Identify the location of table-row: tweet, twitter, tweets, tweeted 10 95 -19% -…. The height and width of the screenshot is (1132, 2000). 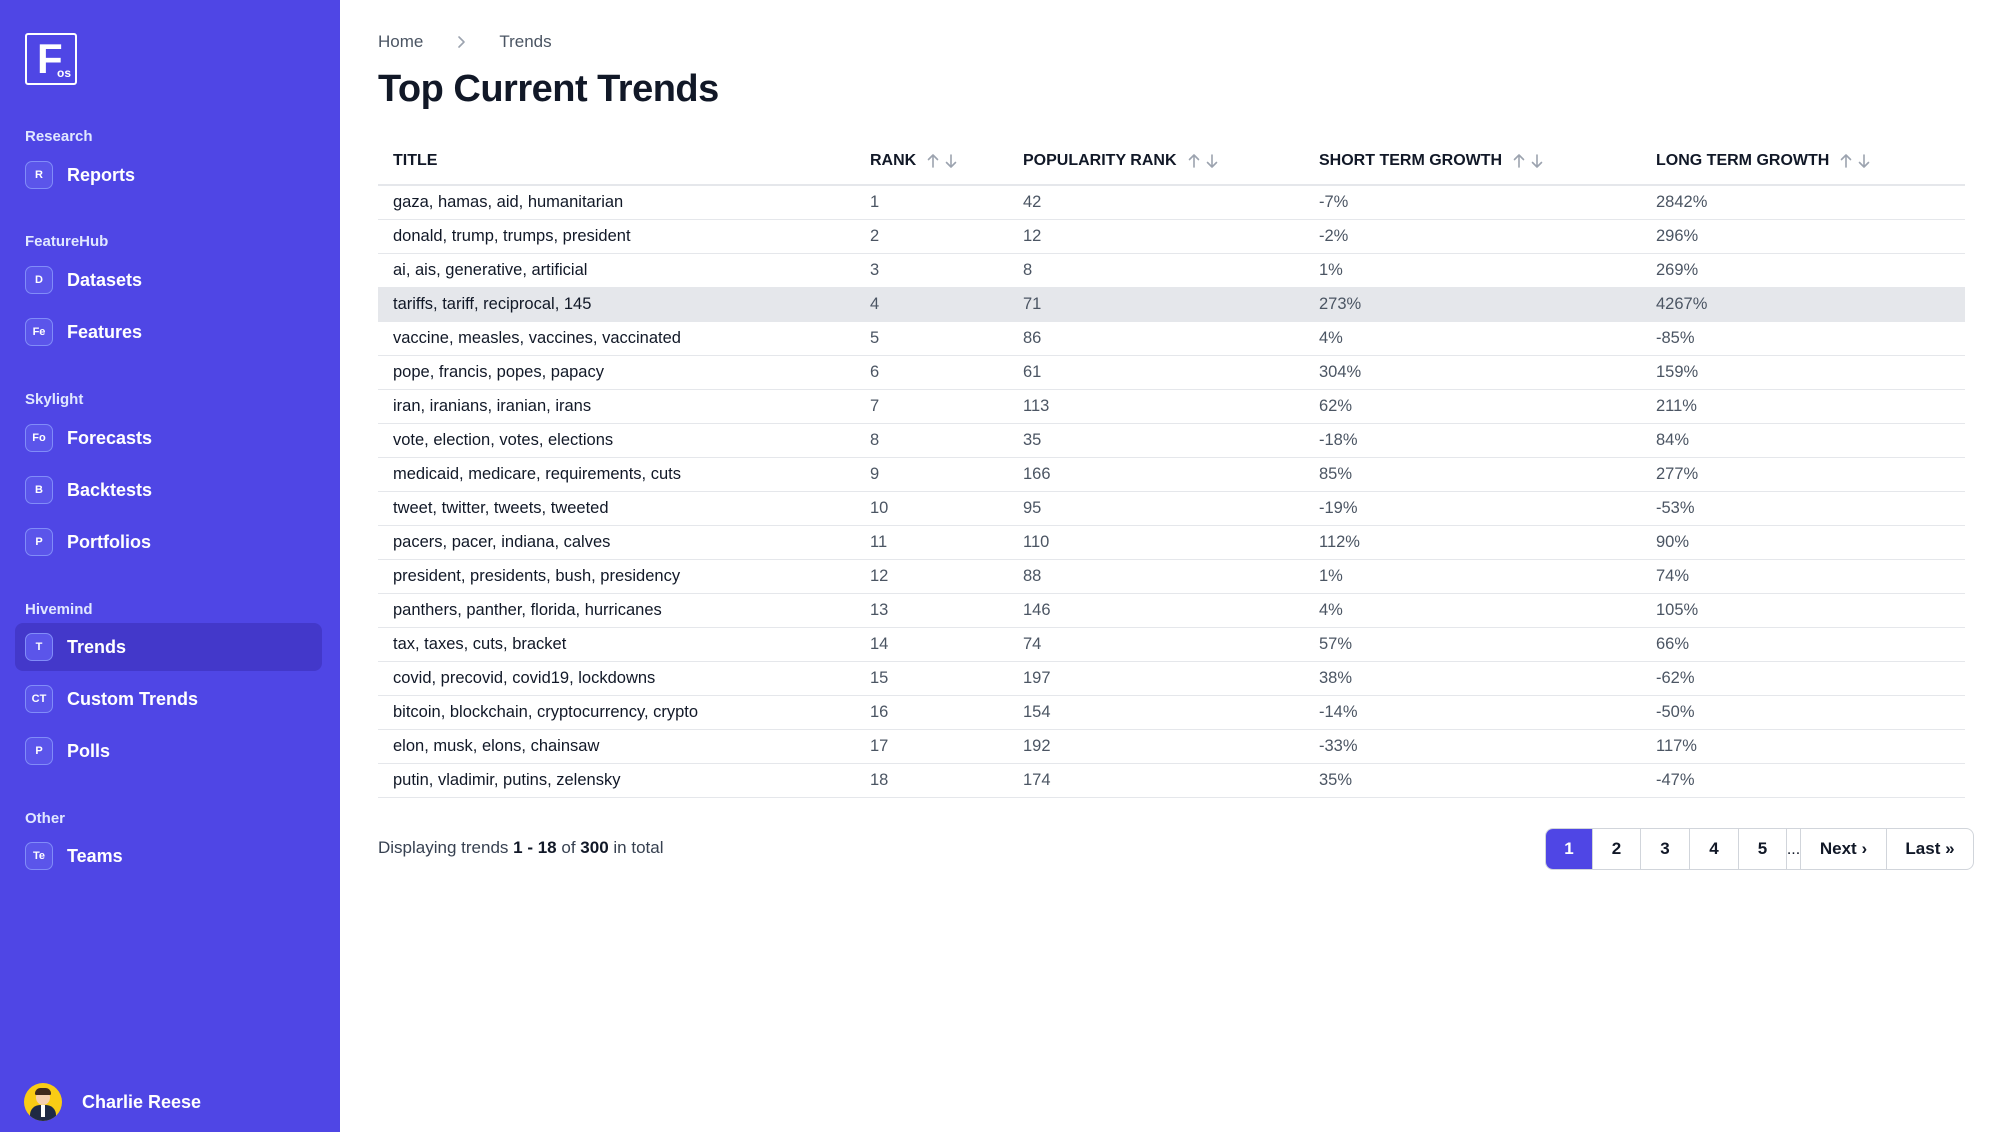
(1171, 508).